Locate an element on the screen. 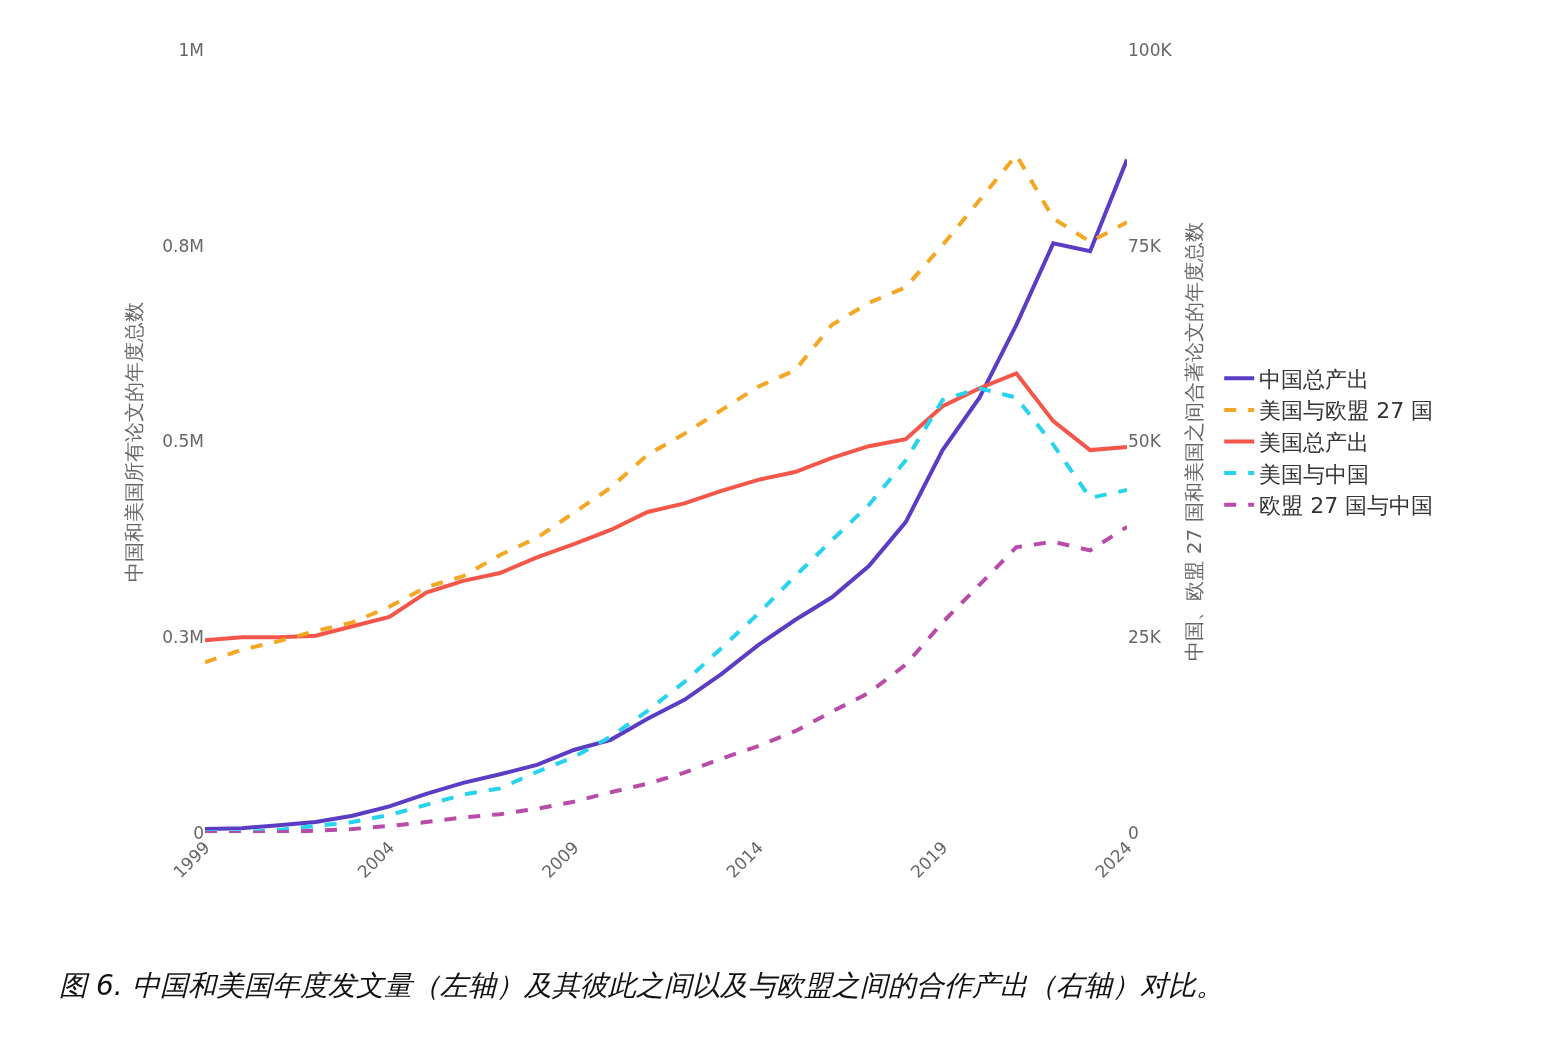 This screenshot has height=1039, width=1551. y-tick-label: 0.5M is located at coordinates (183, 441).